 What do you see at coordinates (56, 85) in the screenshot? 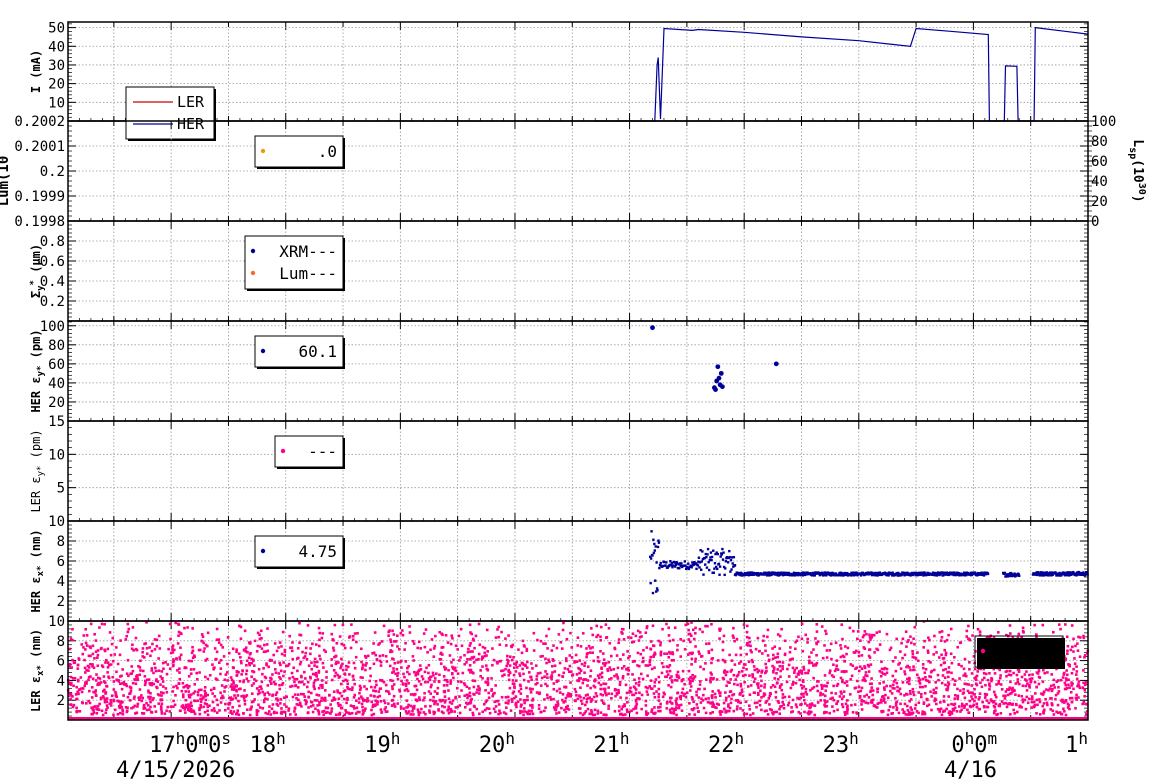
I see `y-tick-label: 20` at bounding box center [56, 85].